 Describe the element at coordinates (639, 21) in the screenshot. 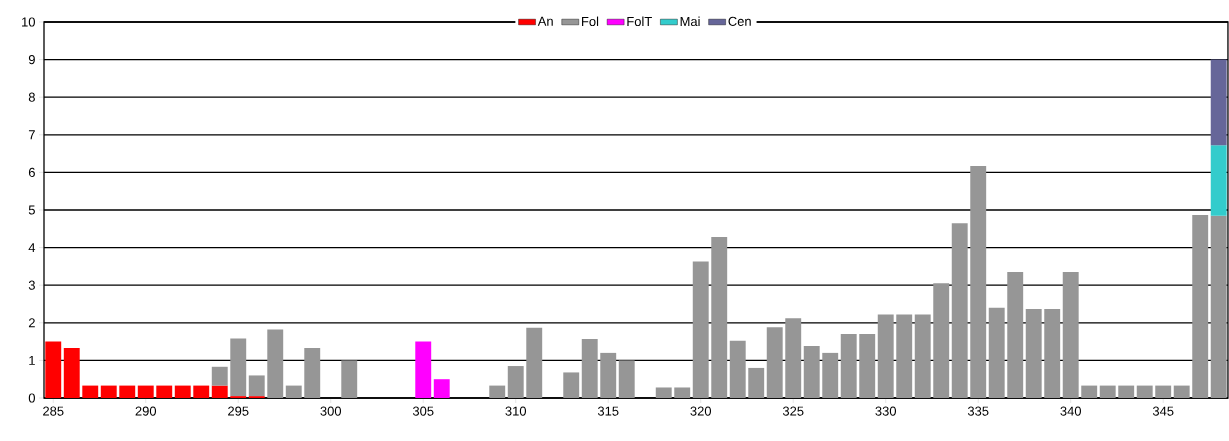

I see `legend-label: FolT` at that location.